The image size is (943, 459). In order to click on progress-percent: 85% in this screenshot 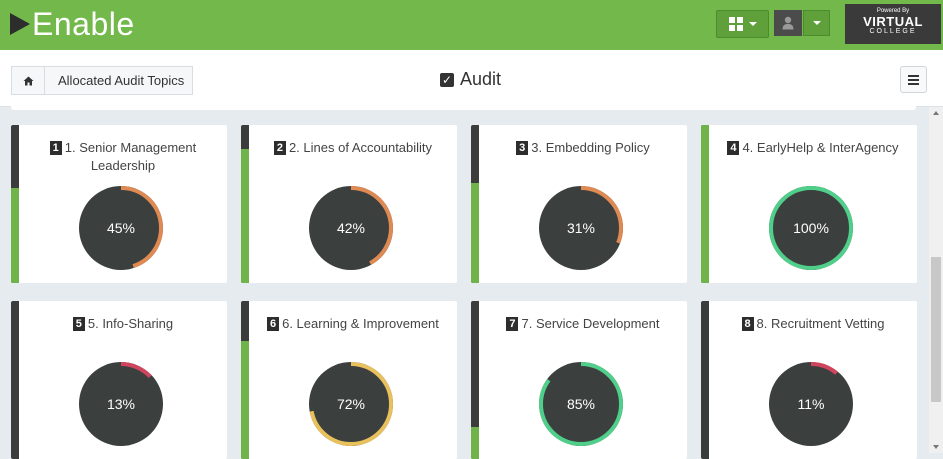, I will do `click(581, 404)`.